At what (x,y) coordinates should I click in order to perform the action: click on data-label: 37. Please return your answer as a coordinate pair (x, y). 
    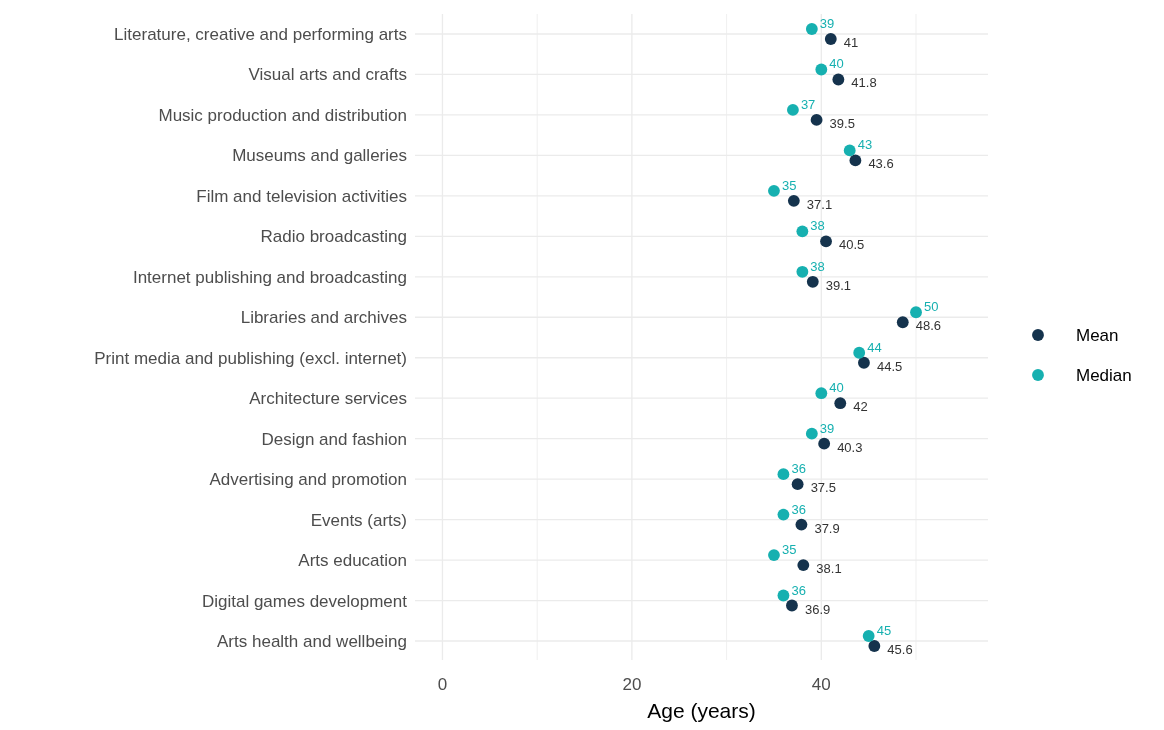
    Looking at the image, I should click on (808, 104).